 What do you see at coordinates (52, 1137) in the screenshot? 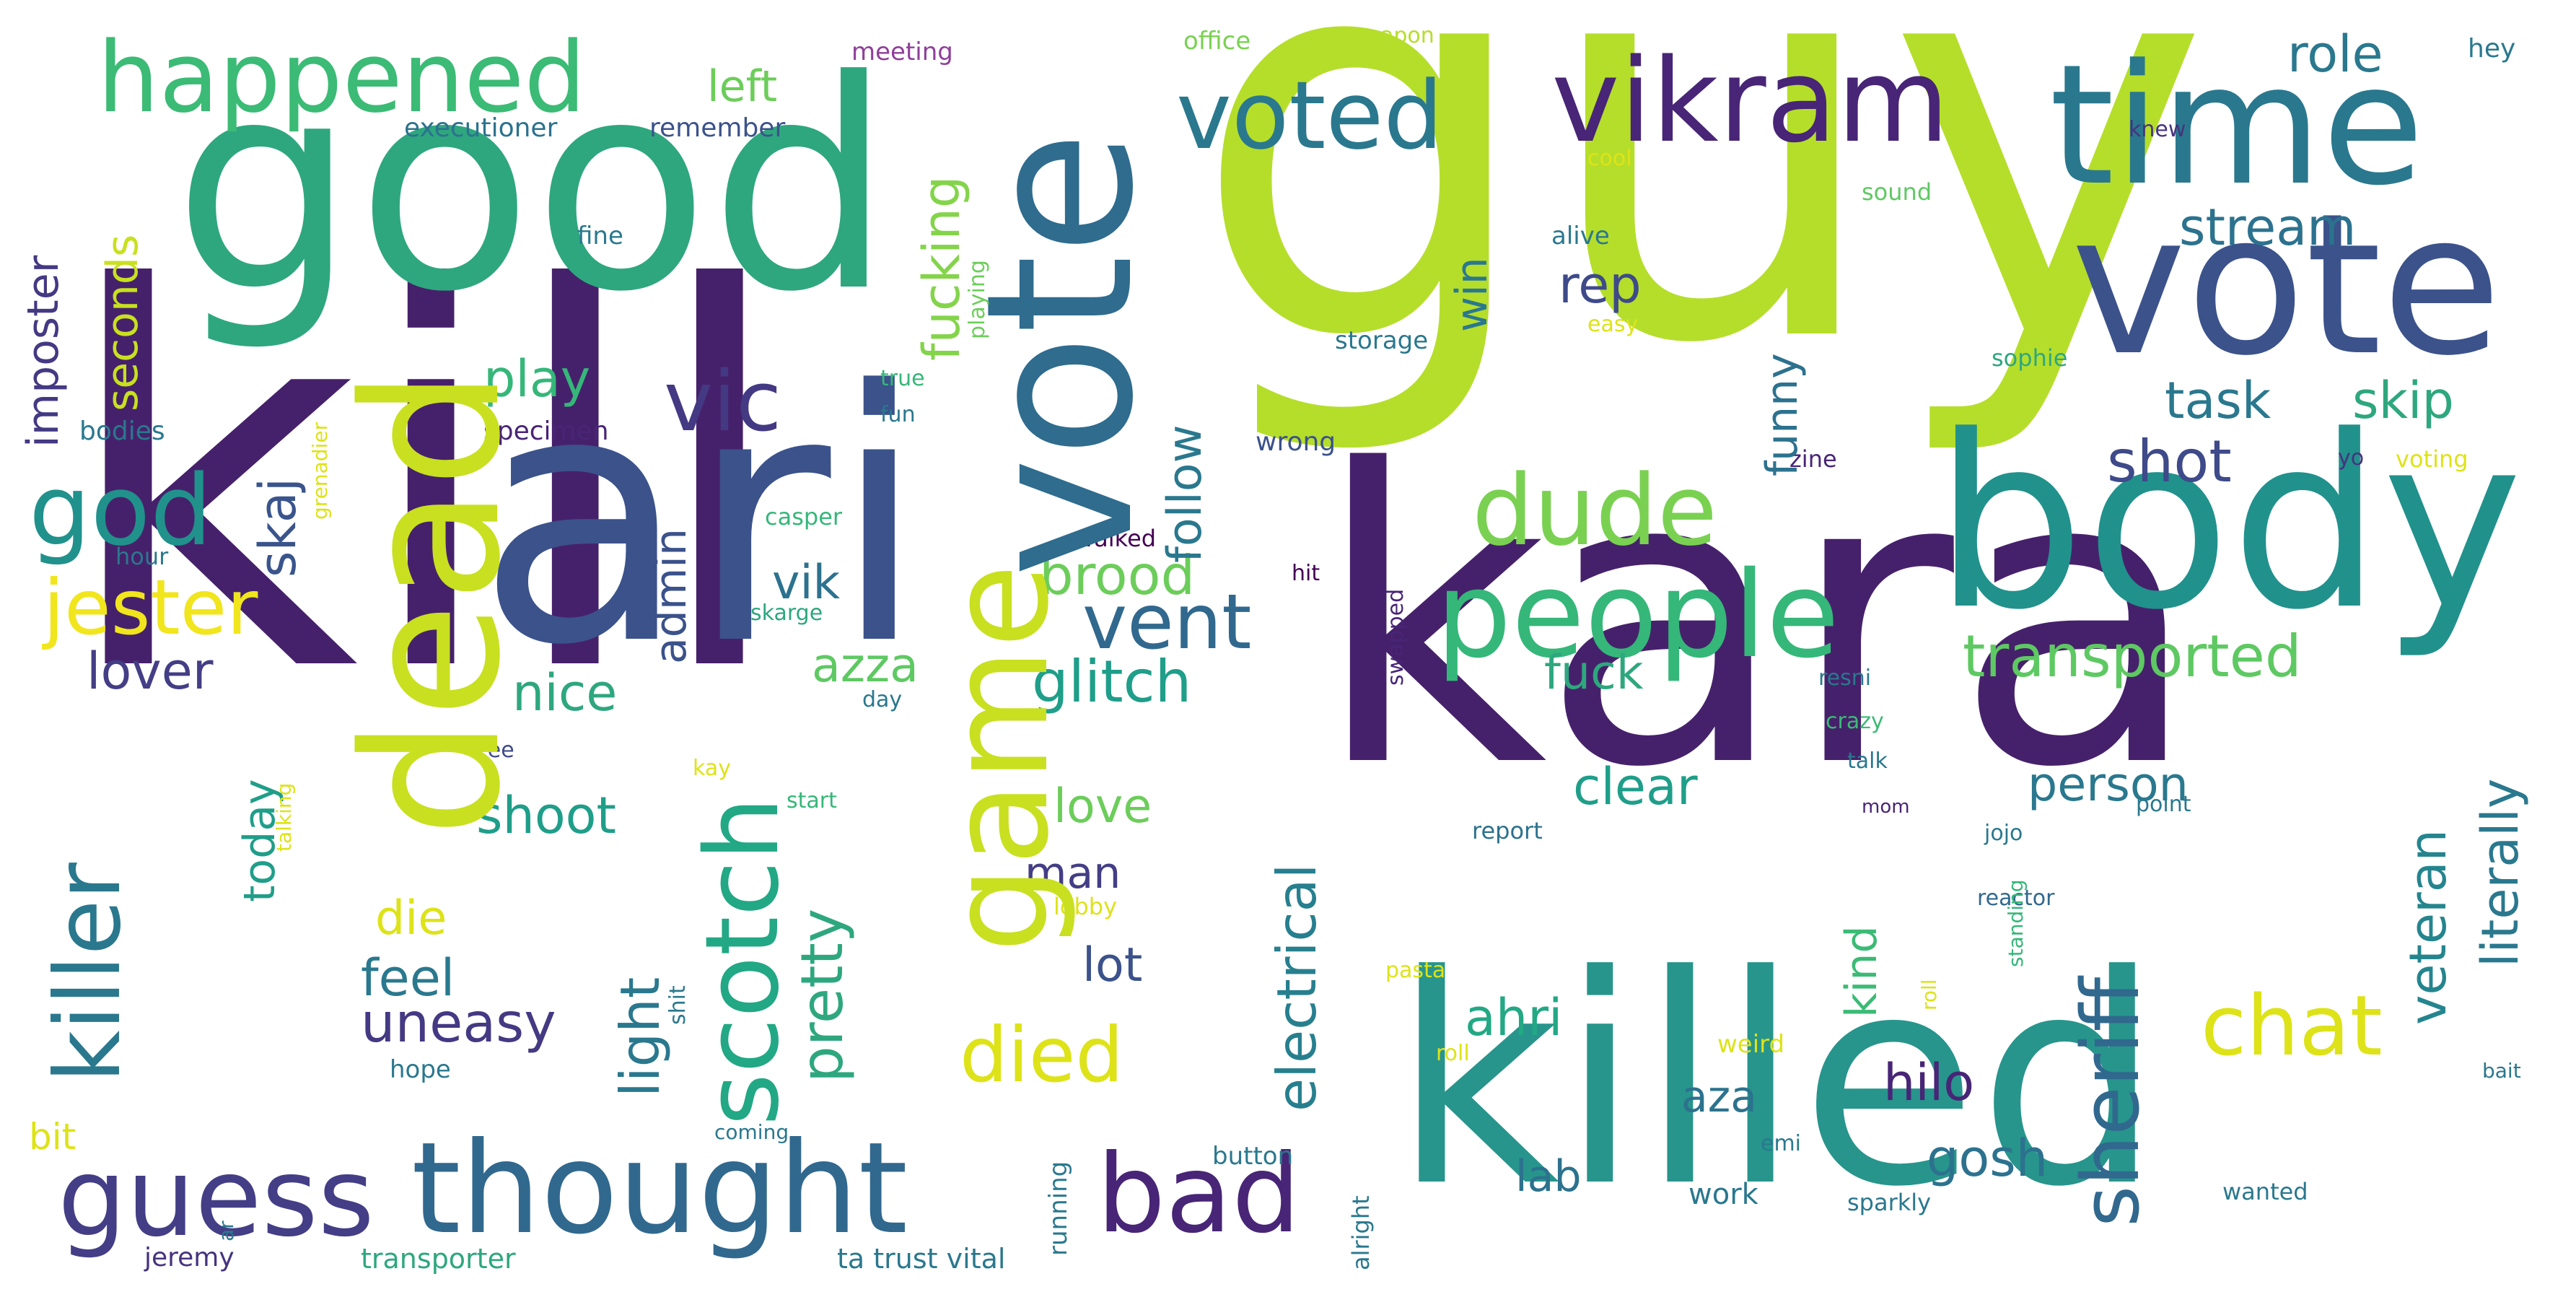
I see `word-bit: bit` at bounding box center [52, 1137].